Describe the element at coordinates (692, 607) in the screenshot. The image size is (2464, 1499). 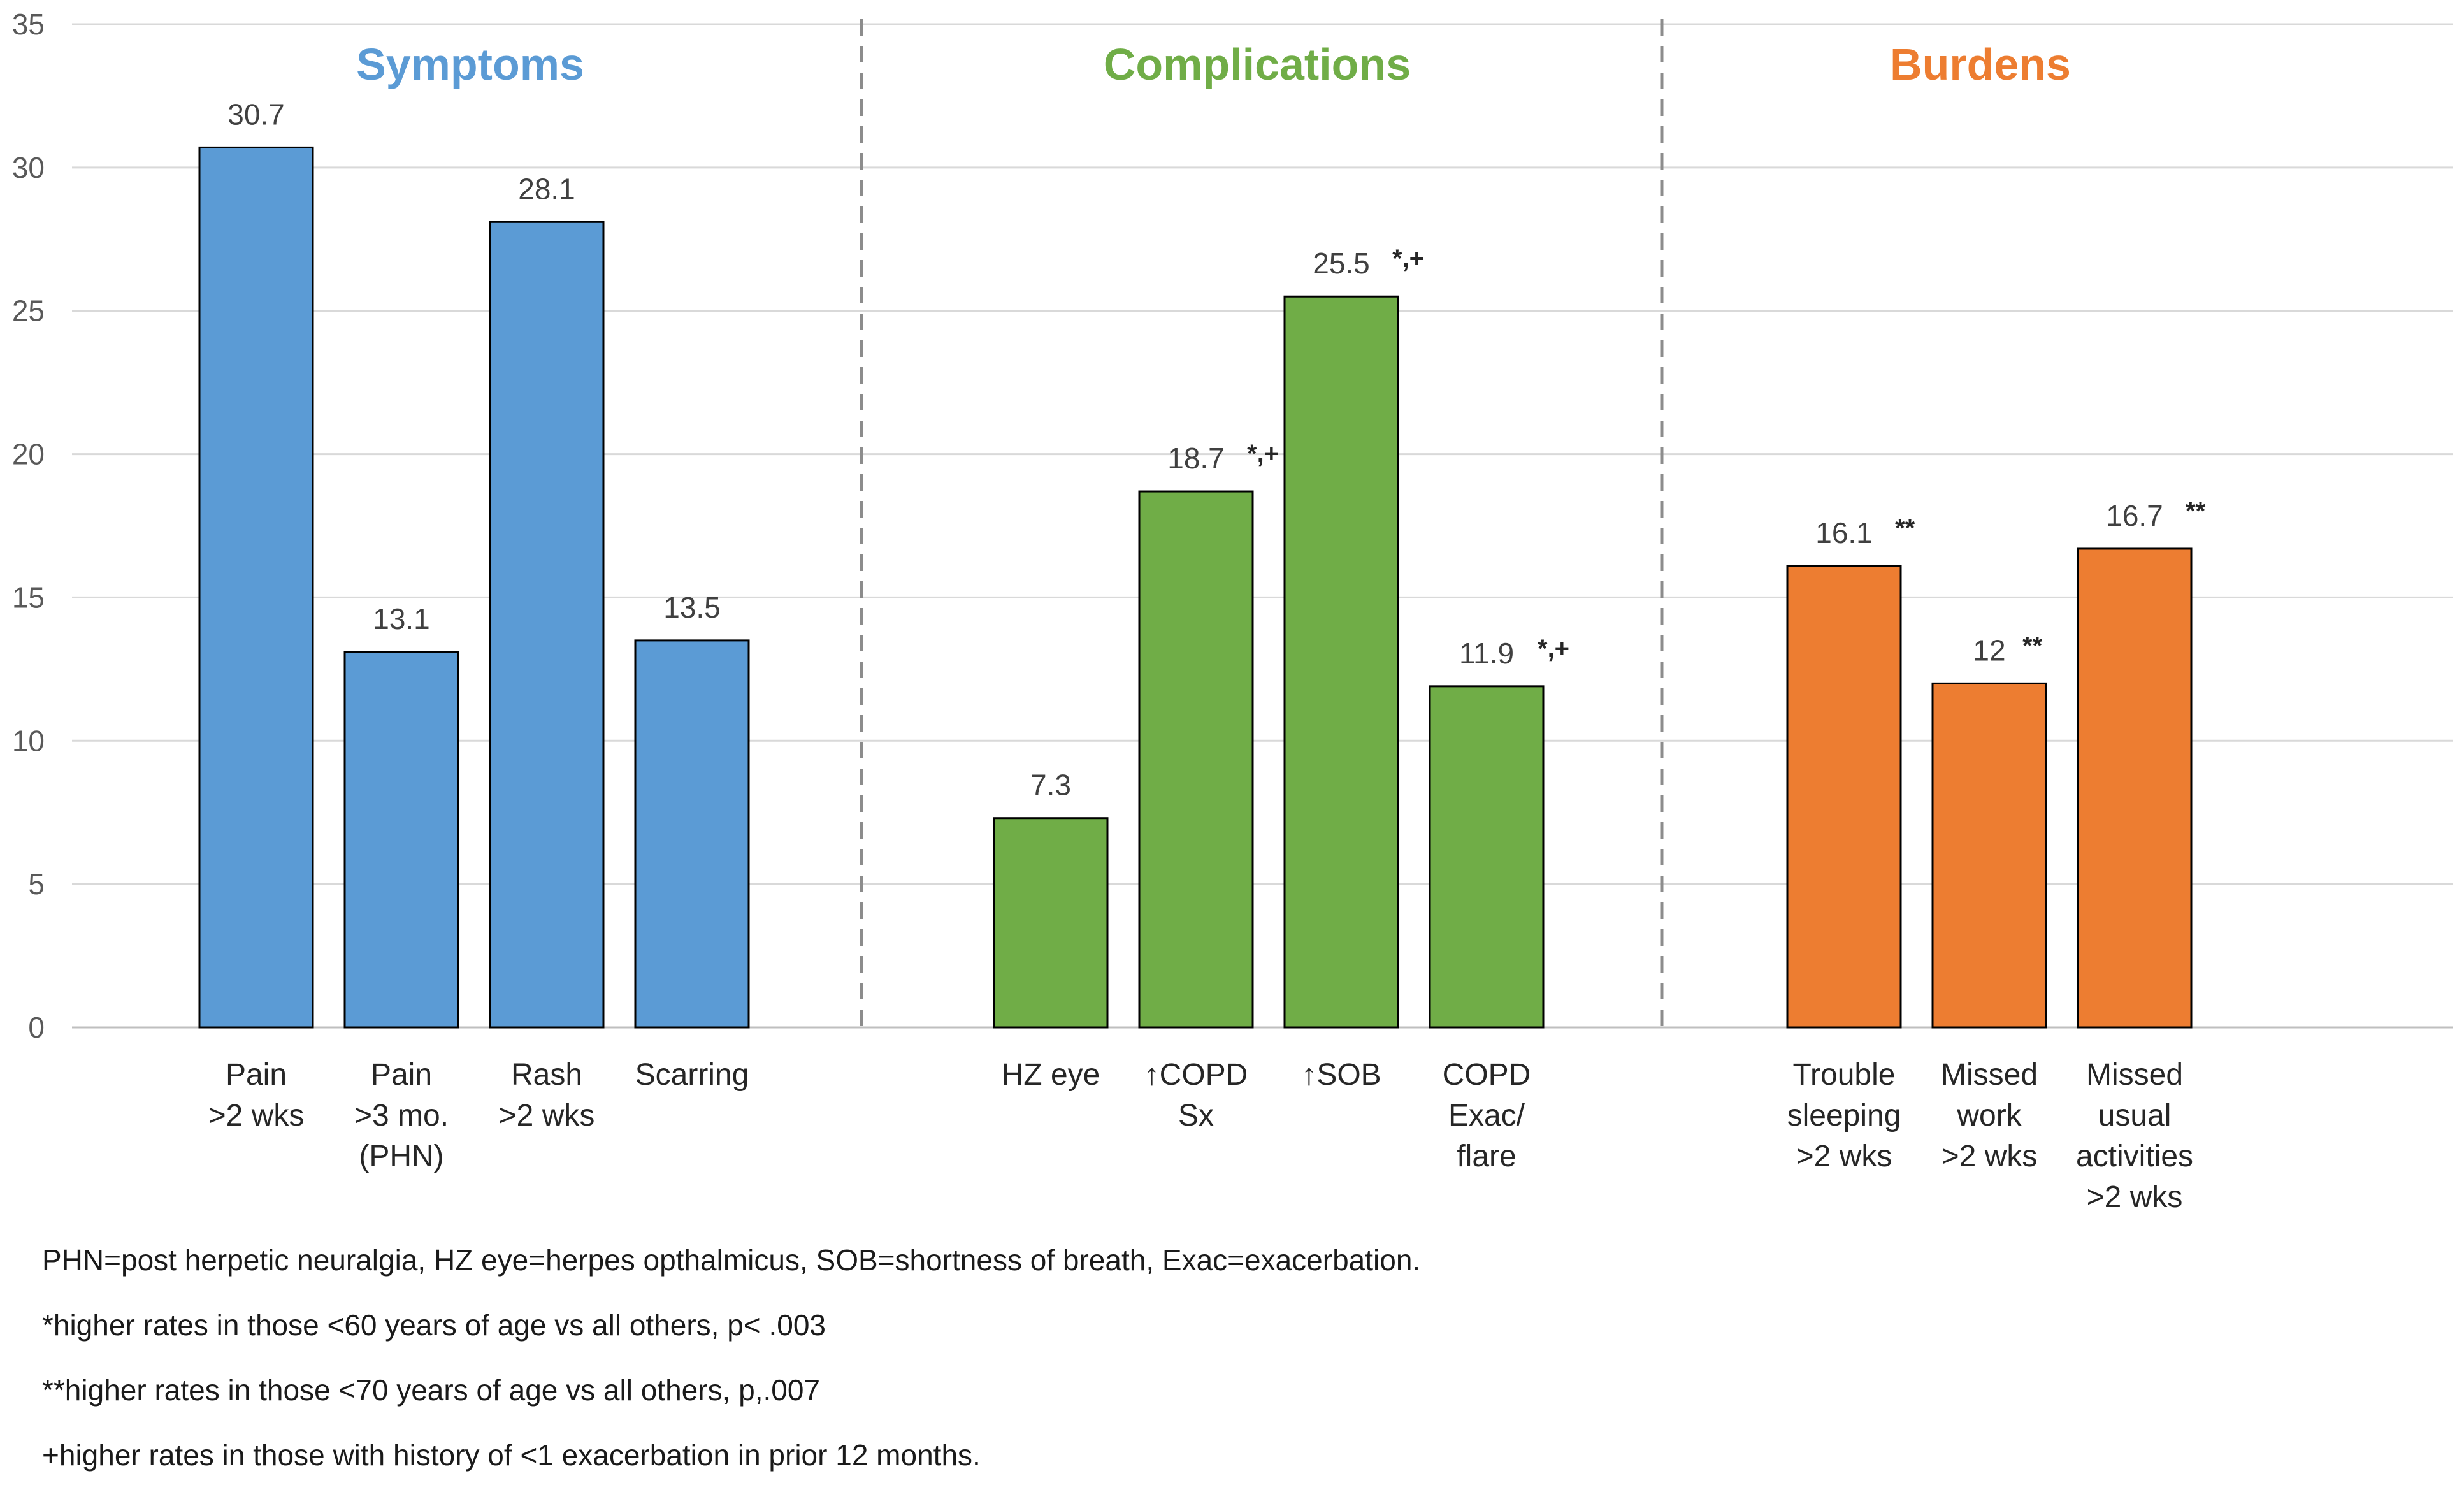
I see `data-label: 13.5` at that location.